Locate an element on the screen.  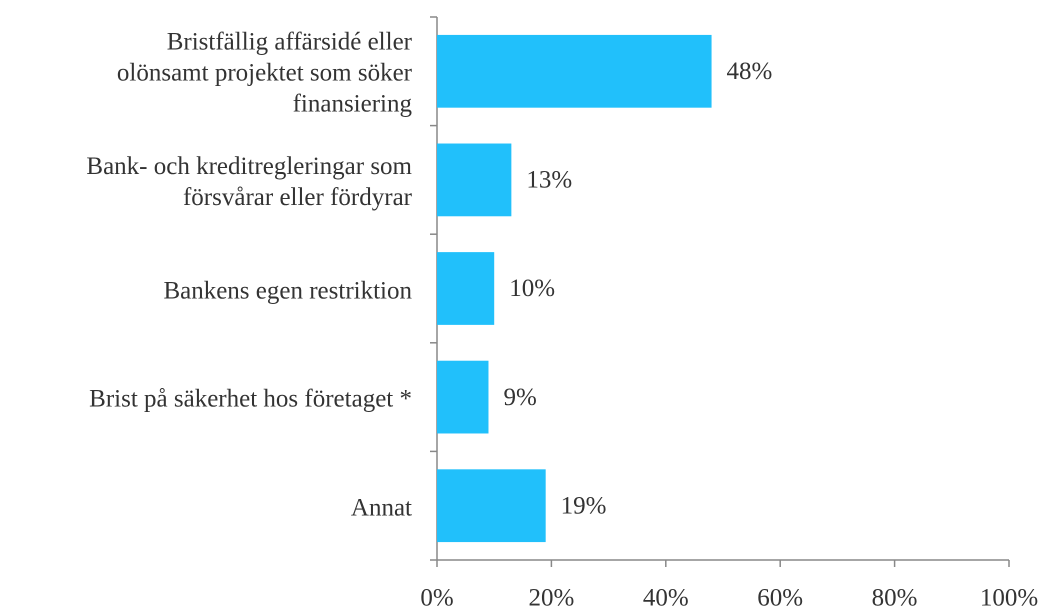
value-label: 19% is located at coordinates (584, 505).